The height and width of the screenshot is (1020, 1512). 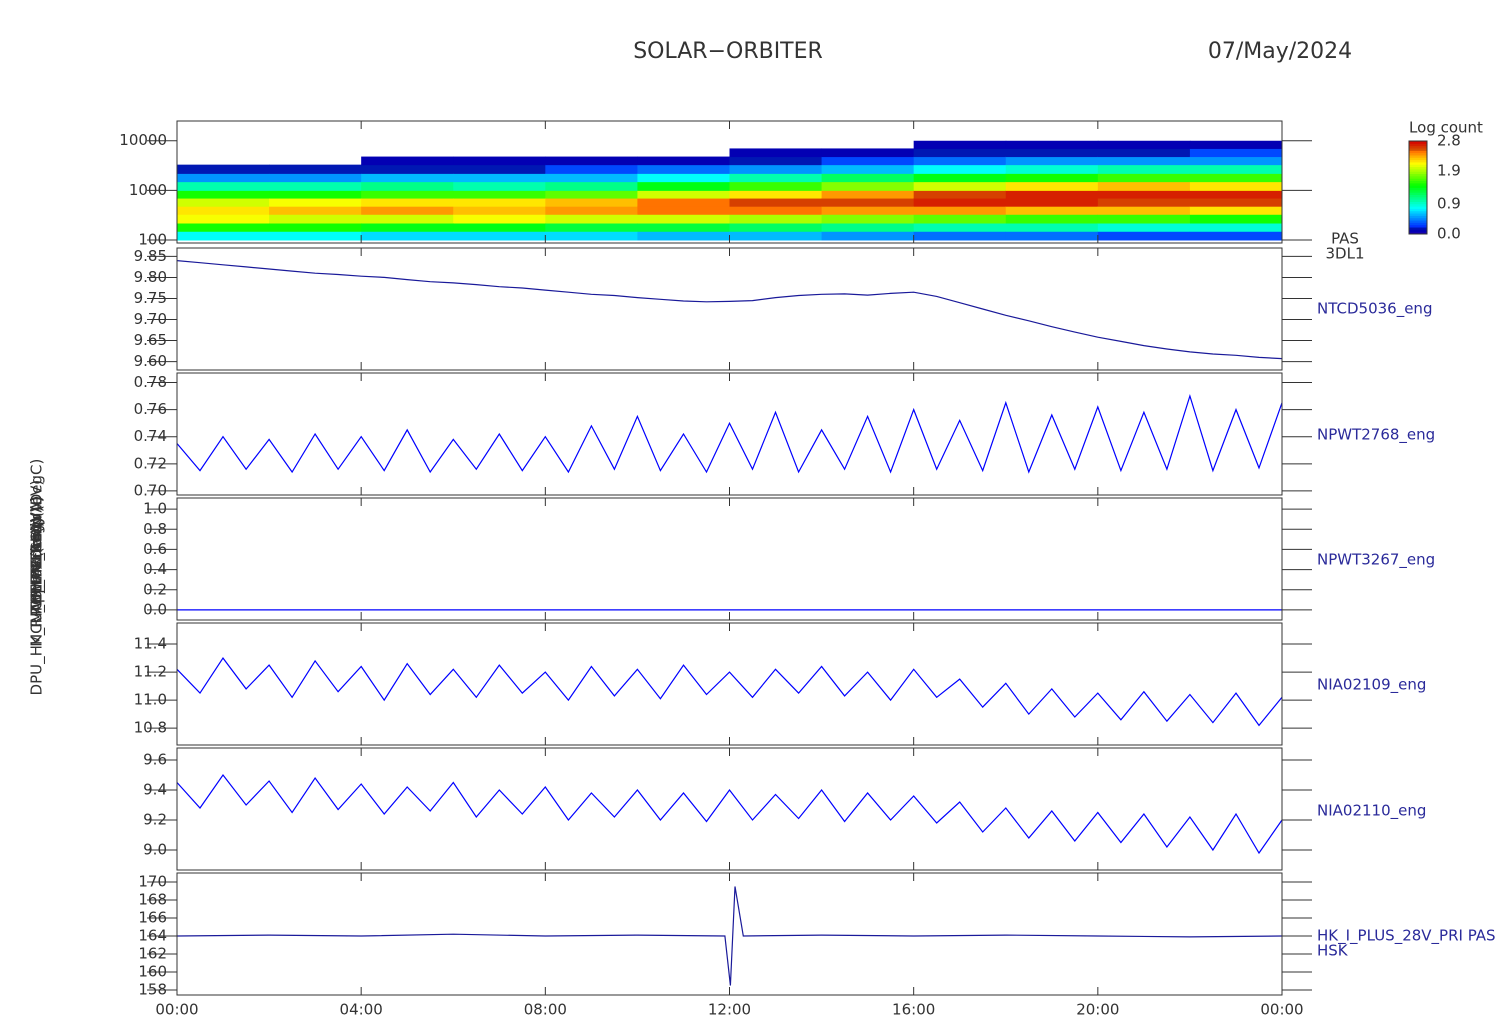 I want to click on y-axis-title: RPW_LFR (mA), so click(x=37, y=572).